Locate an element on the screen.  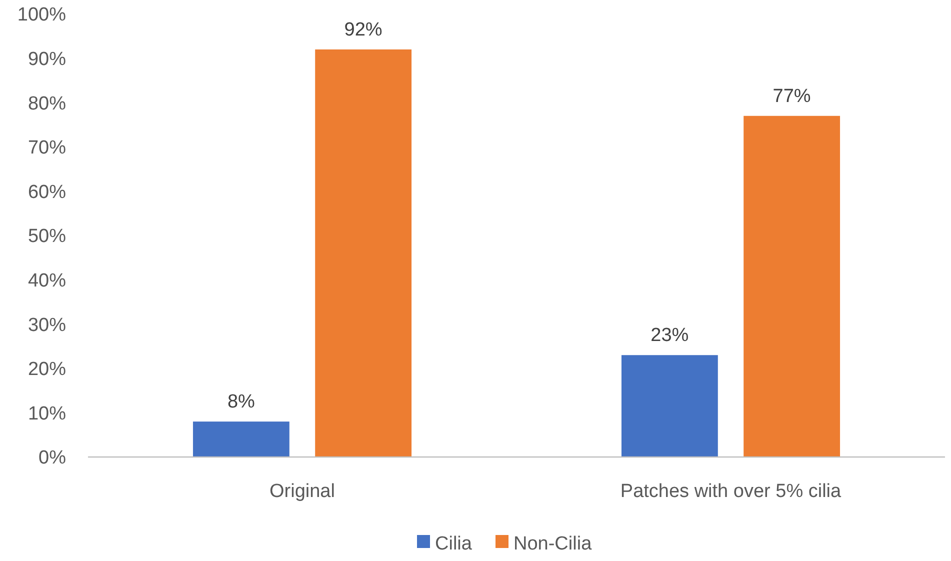
data-label: 92% is located at coordinates (363, 29).